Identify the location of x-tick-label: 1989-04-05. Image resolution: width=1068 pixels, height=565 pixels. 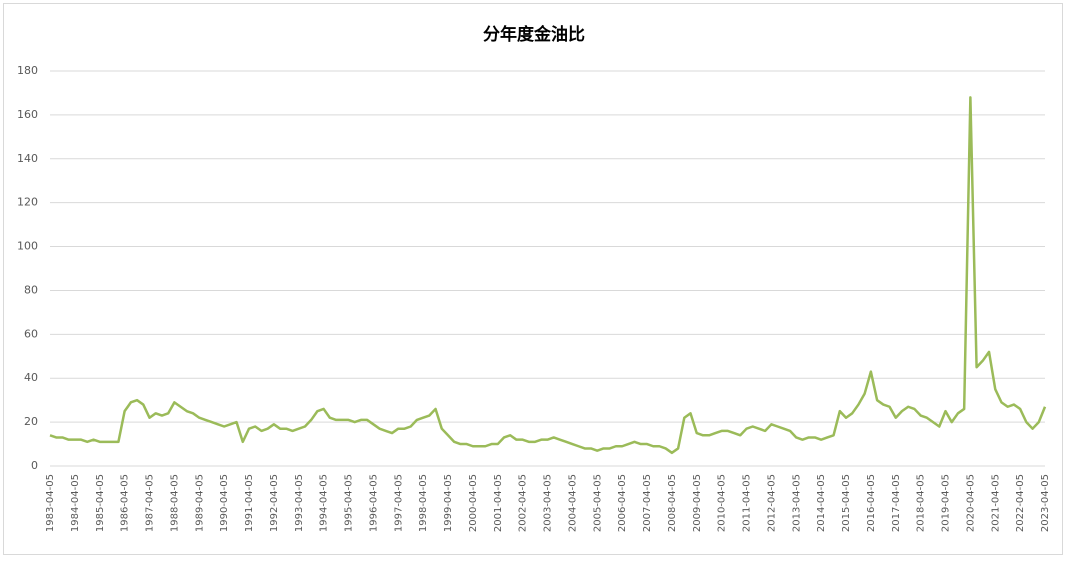
(199, 503).